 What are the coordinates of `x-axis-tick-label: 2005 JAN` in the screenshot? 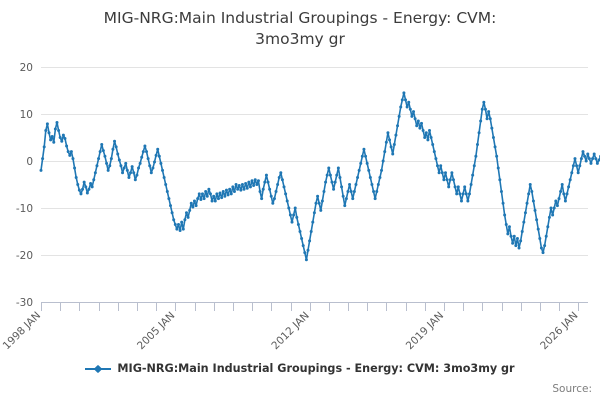 It's located at (156, 331).